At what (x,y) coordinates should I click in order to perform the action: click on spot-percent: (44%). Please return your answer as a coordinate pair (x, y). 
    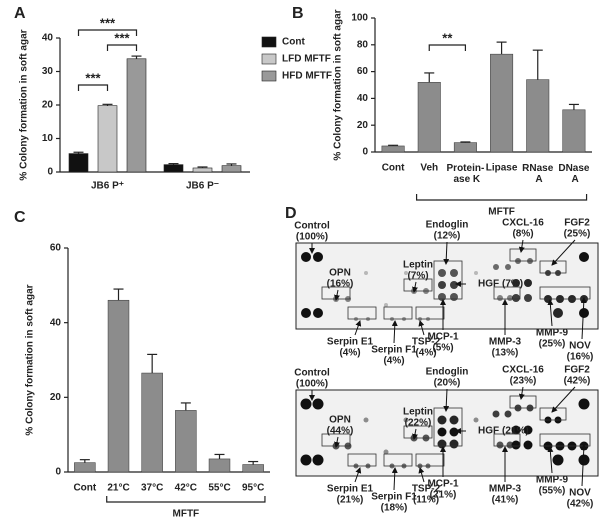
    Looking at the image, I should click on (340, 431).